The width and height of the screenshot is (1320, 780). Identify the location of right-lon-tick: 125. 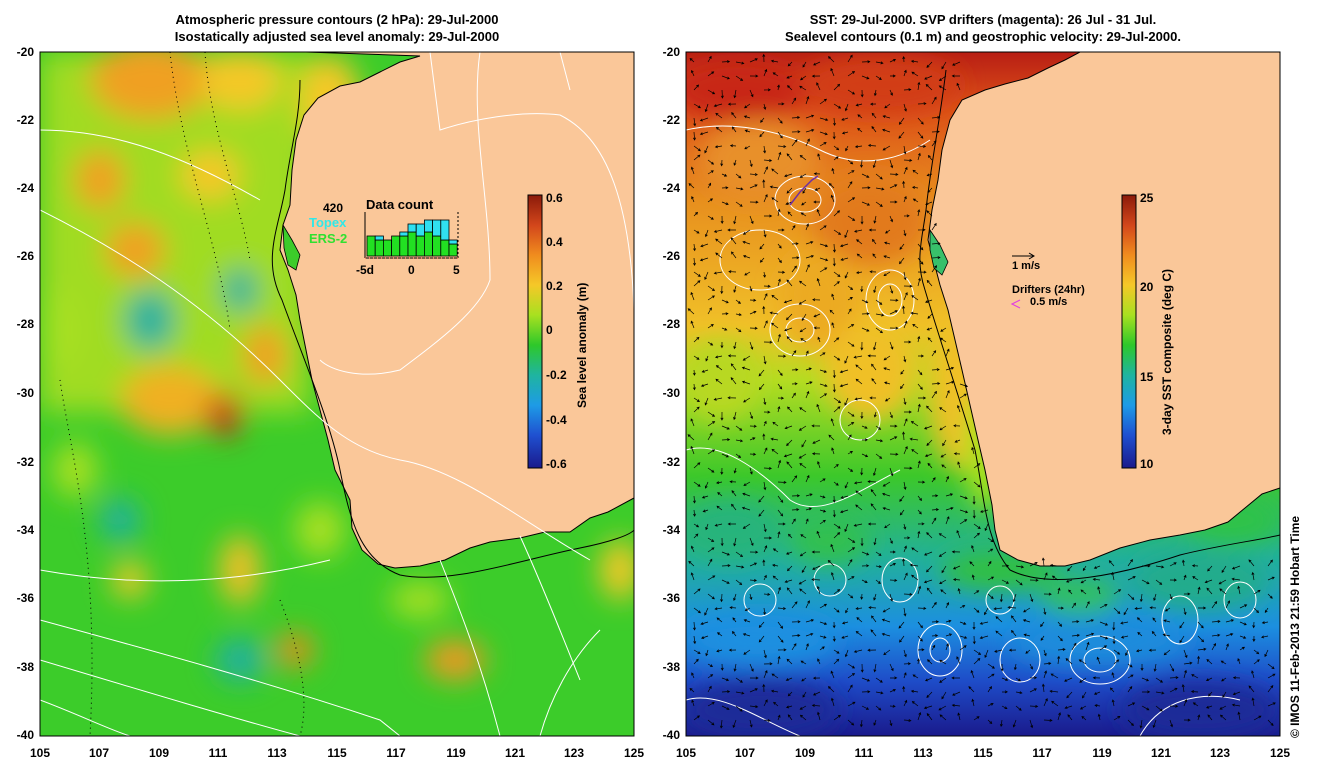
(1280, 753).